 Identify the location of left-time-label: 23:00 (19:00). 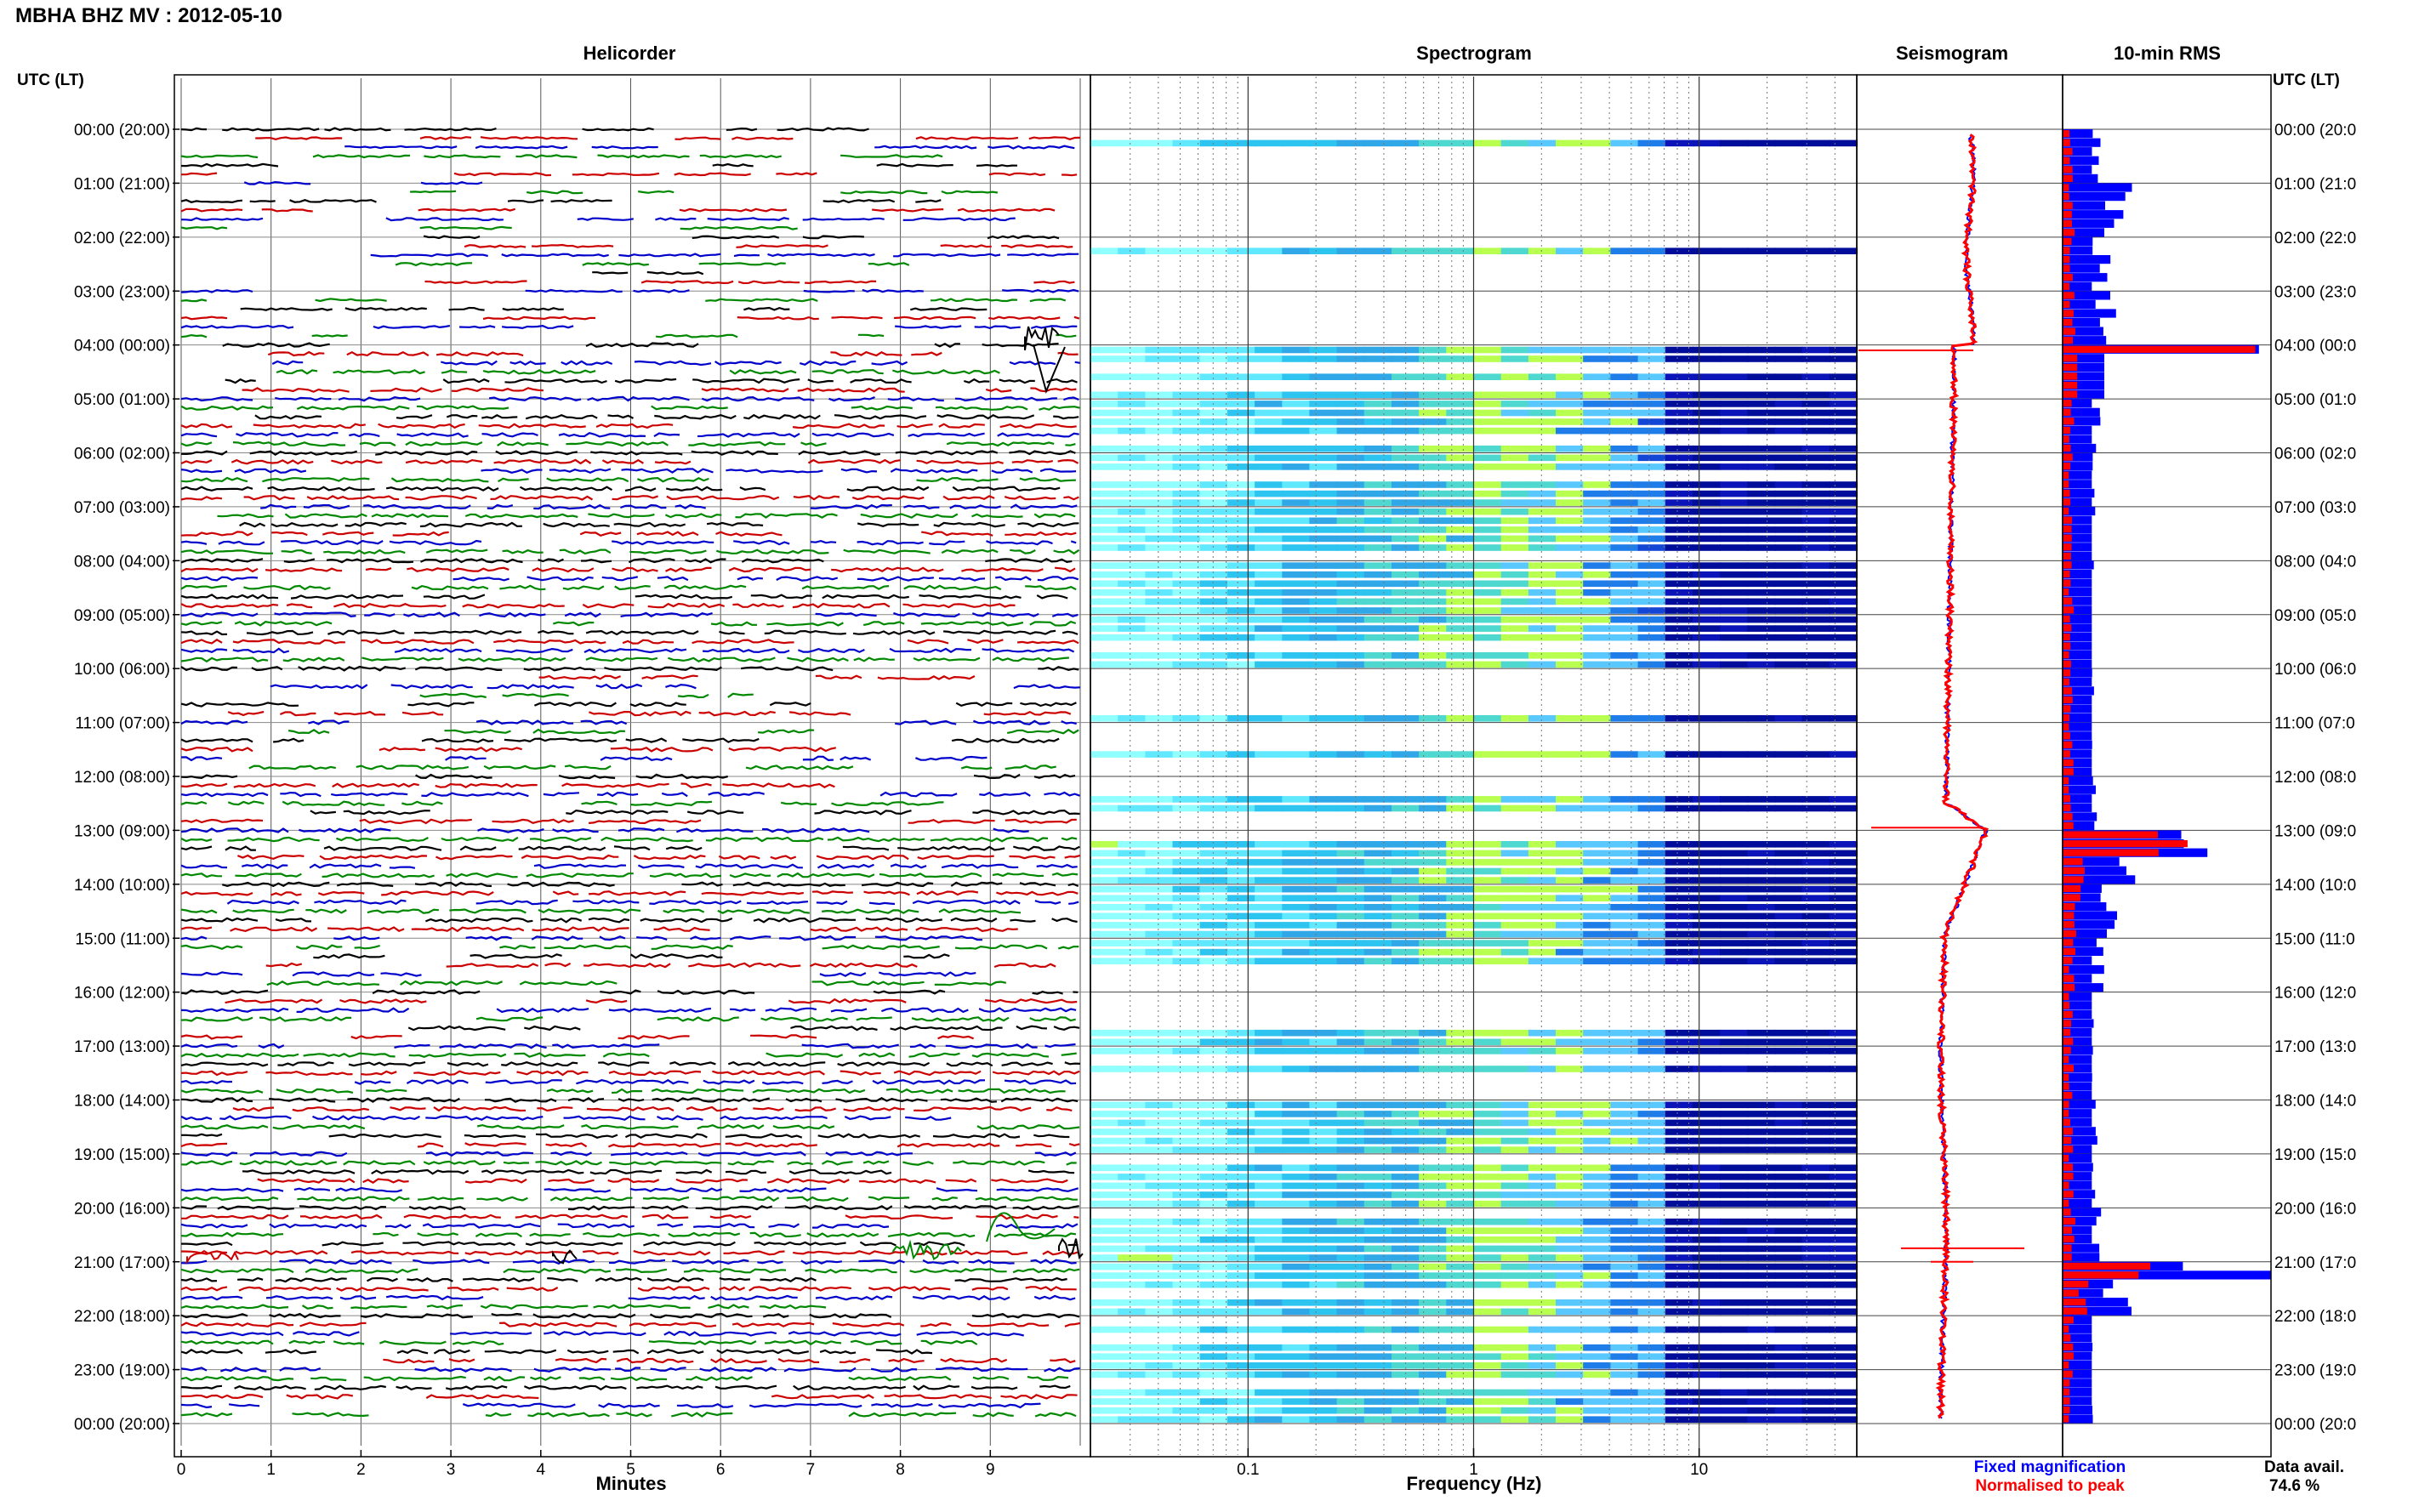
(122, 1371).